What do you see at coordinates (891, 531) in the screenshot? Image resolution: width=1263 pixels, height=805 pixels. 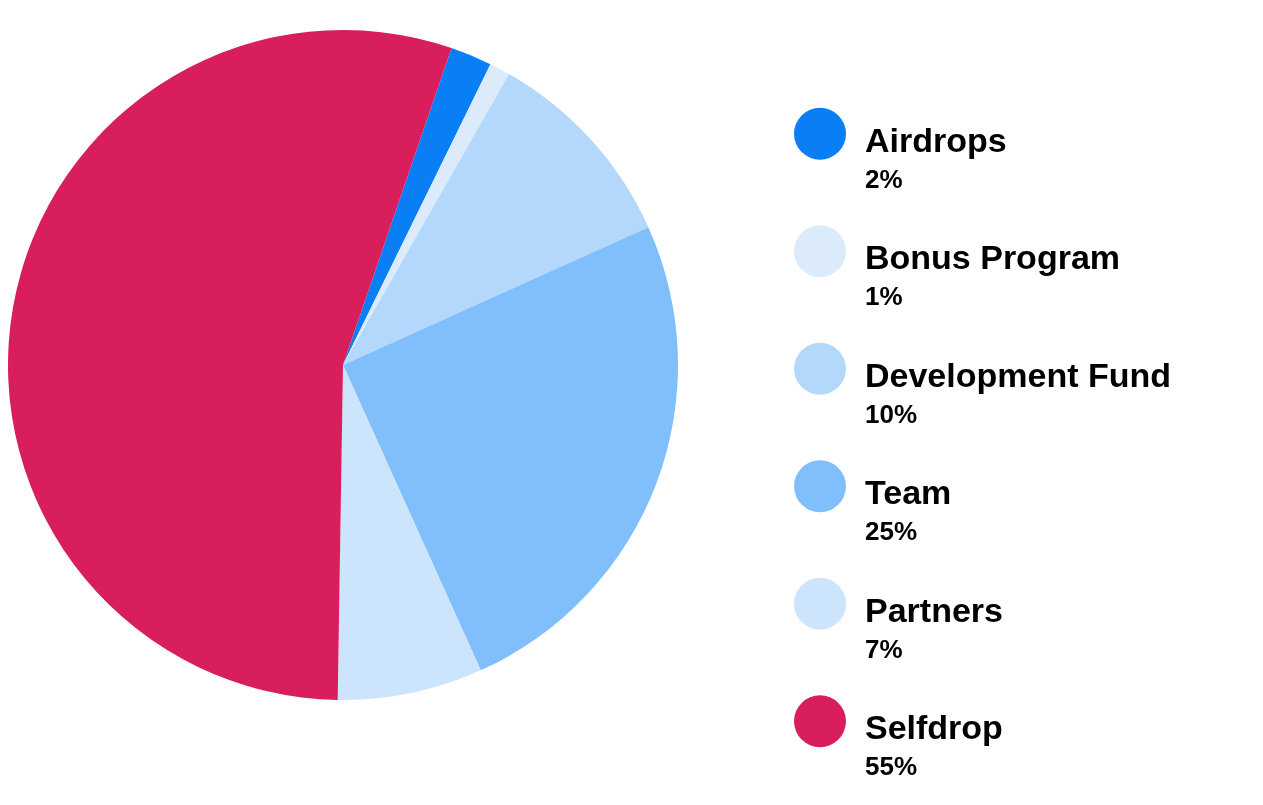 I see `data-label: 25%` at bounding box center [891, 531].